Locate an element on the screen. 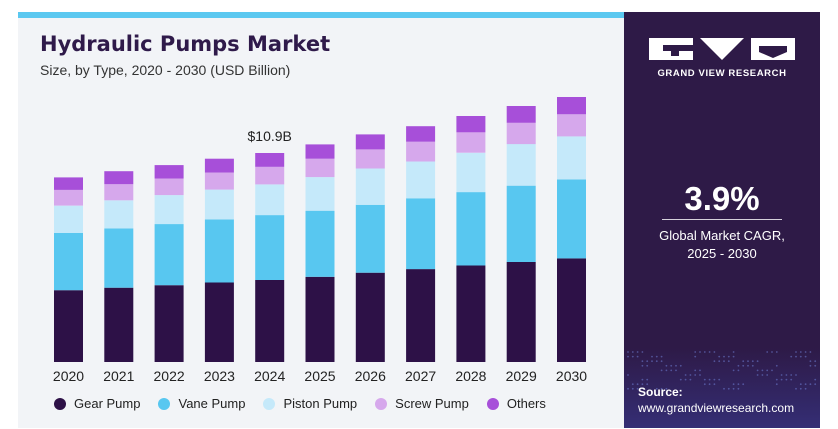  bar-segment-2024-others is located at coordinates (270, 160).